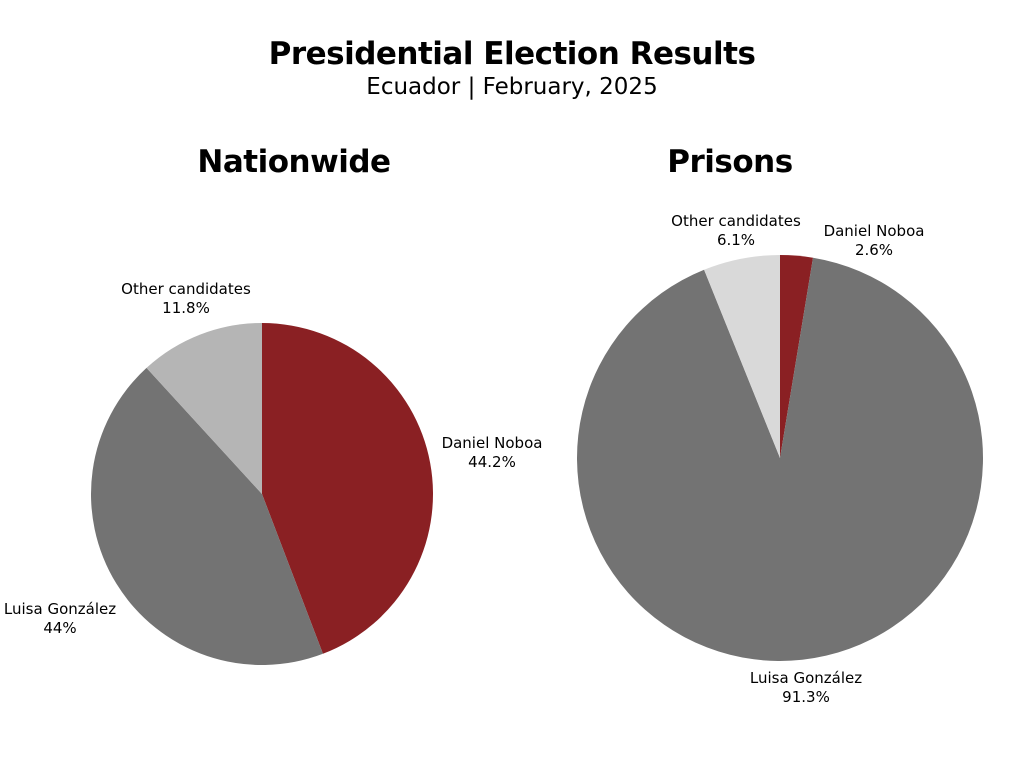 This screenshot has width=1024, height=768. Describe the element at coordinates (59, 628) in the screenshot. I see `nationwide-label-luisa-gonz-lez-value: 44%` at that location.